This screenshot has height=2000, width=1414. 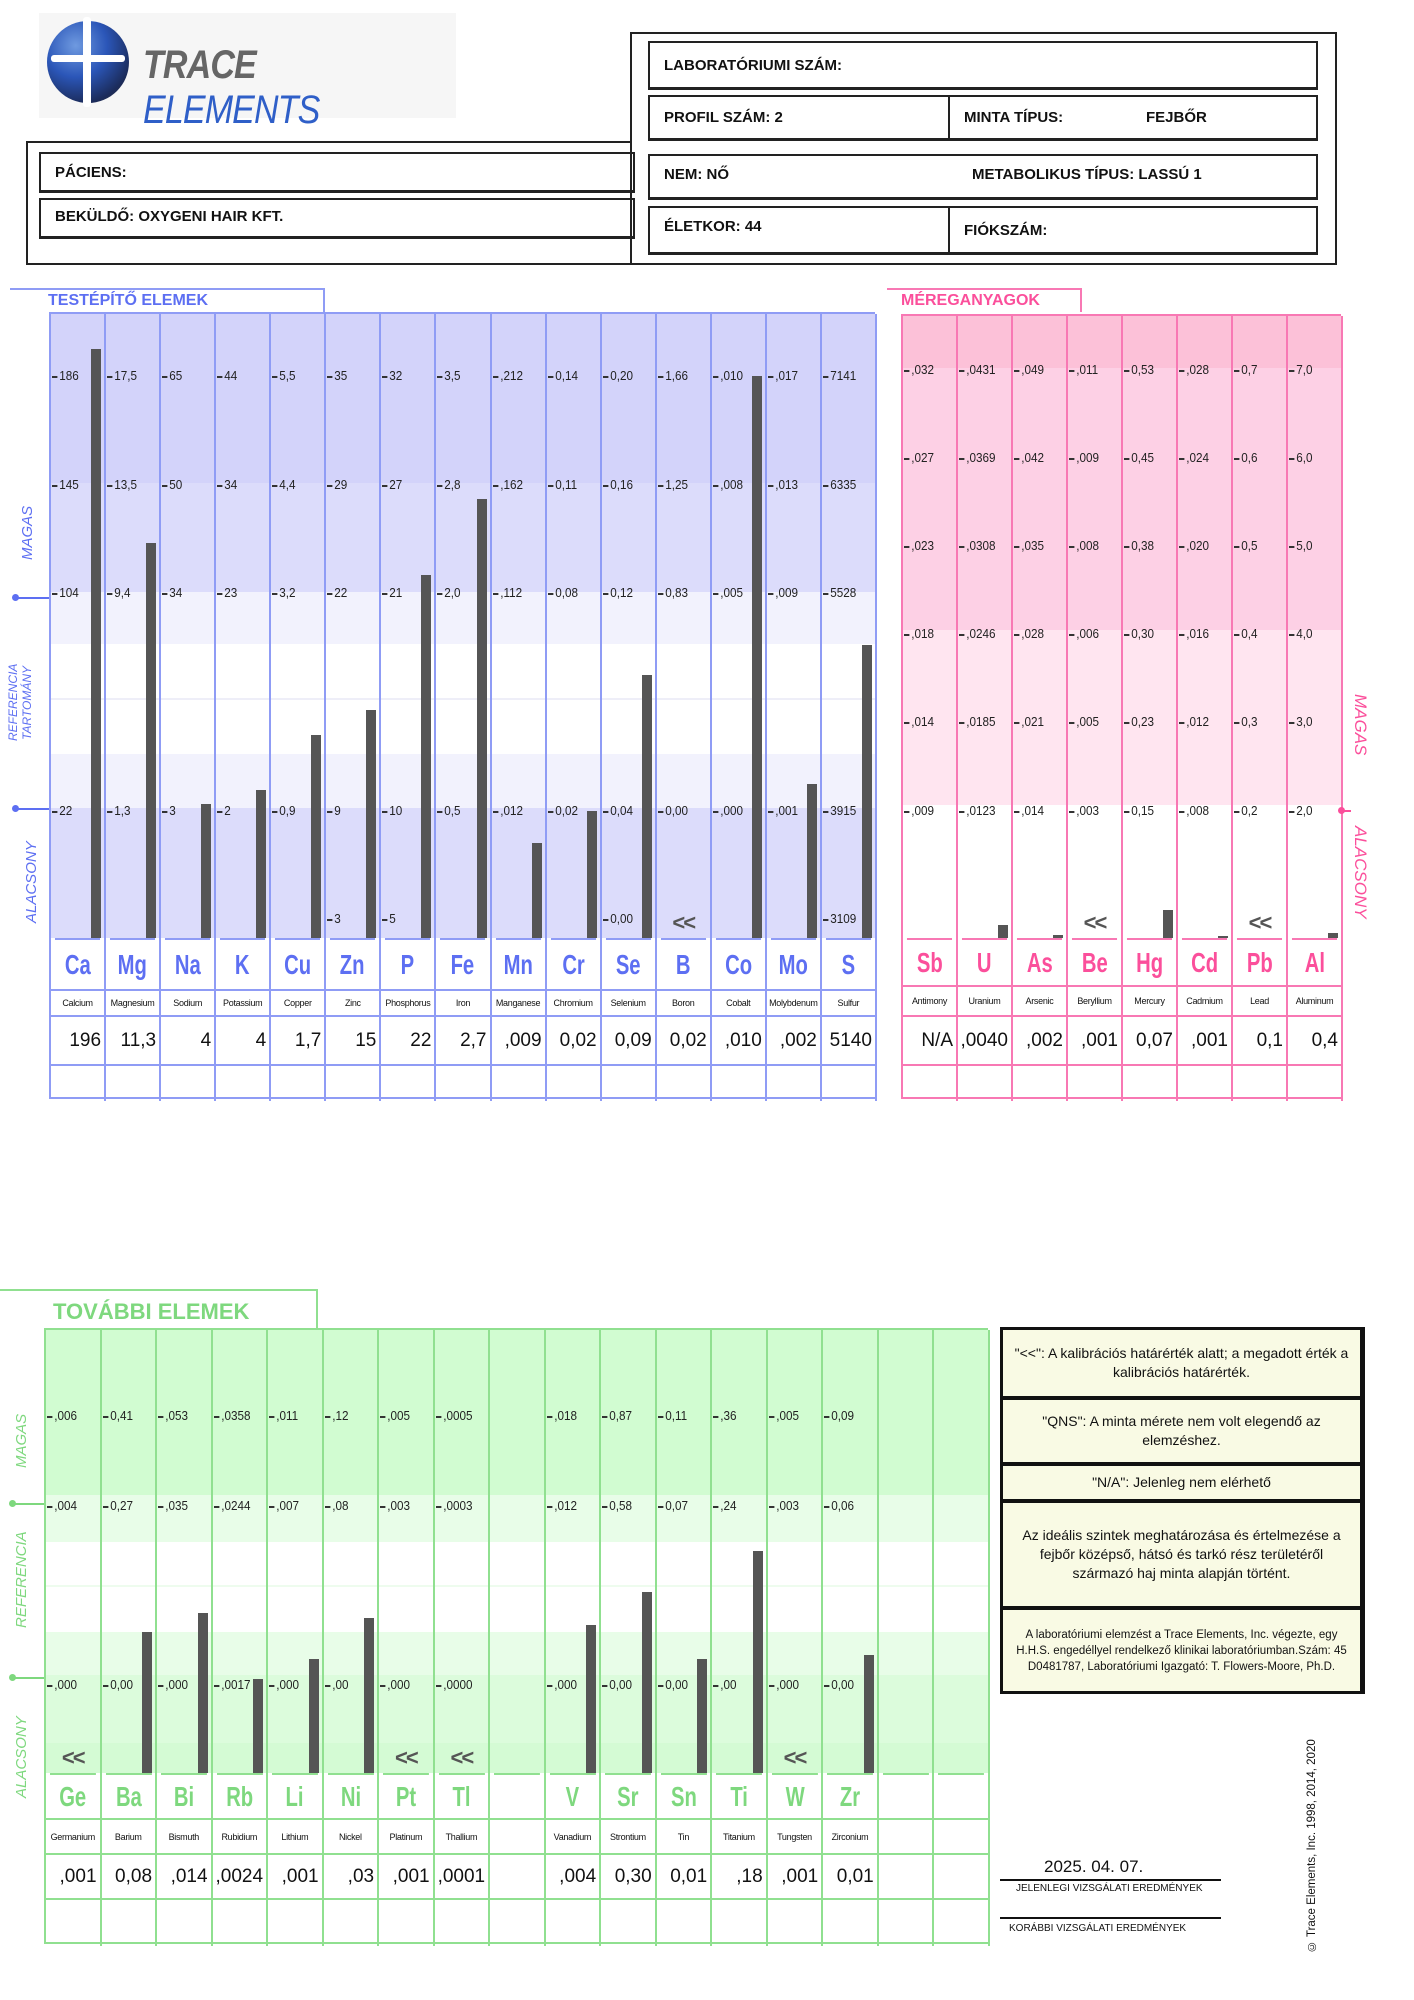 What do you see at coordinates (1360, 872) in the screenshot?
I see `toxic-side-low-label: ALACSONY` at bounding box center [1360, 872].